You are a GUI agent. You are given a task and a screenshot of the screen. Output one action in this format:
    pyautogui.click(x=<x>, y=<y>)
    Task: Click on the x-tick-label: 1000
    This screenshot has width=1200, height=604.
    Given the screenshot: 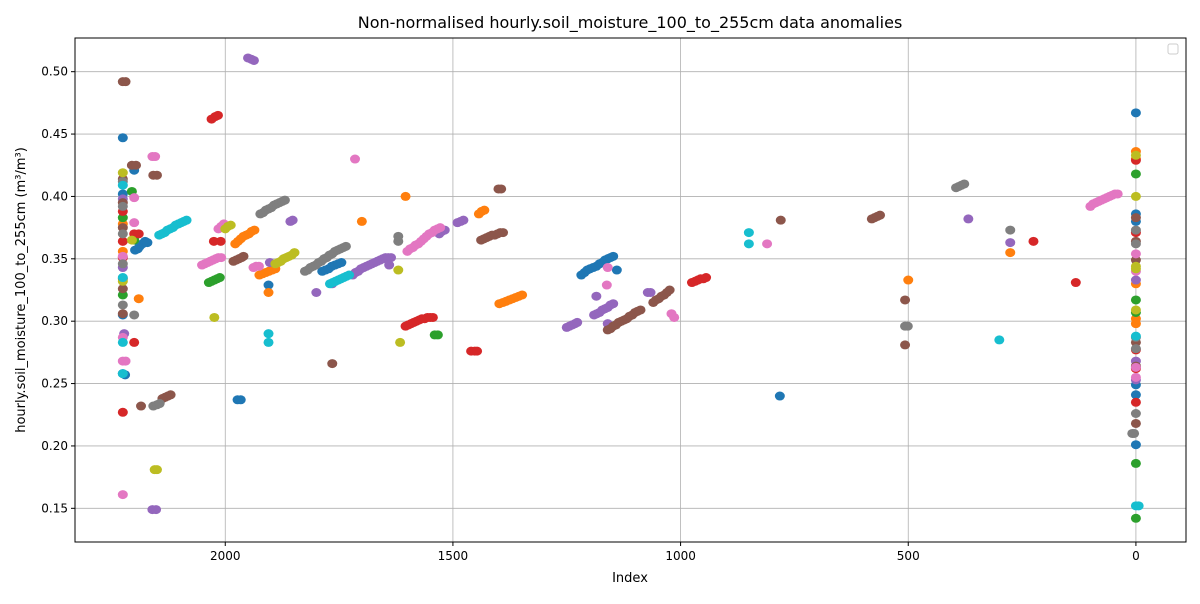 What is the action you would take?
    pyautogui.click(x=680, y=556)
    